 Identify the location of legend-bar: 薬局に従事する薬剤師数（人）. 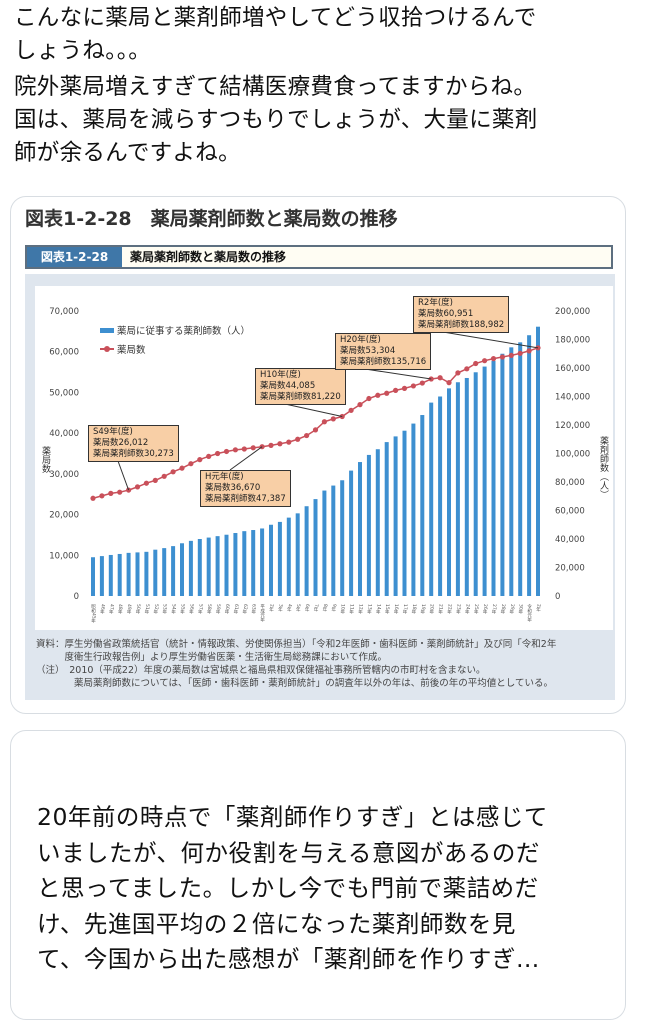
(175, 330).